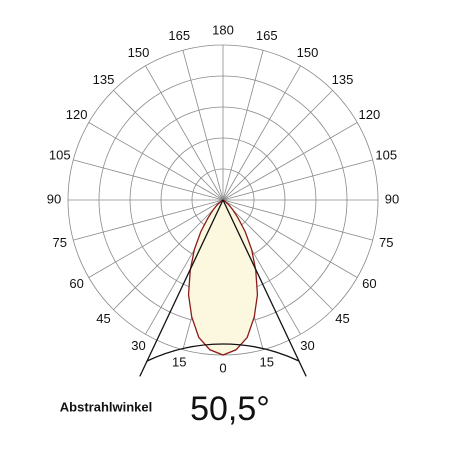  What do you see at coordinates (230, 409) in the screenshot?
I see `beam-angle-label: 50,5°` at bounding box center [230, 409].